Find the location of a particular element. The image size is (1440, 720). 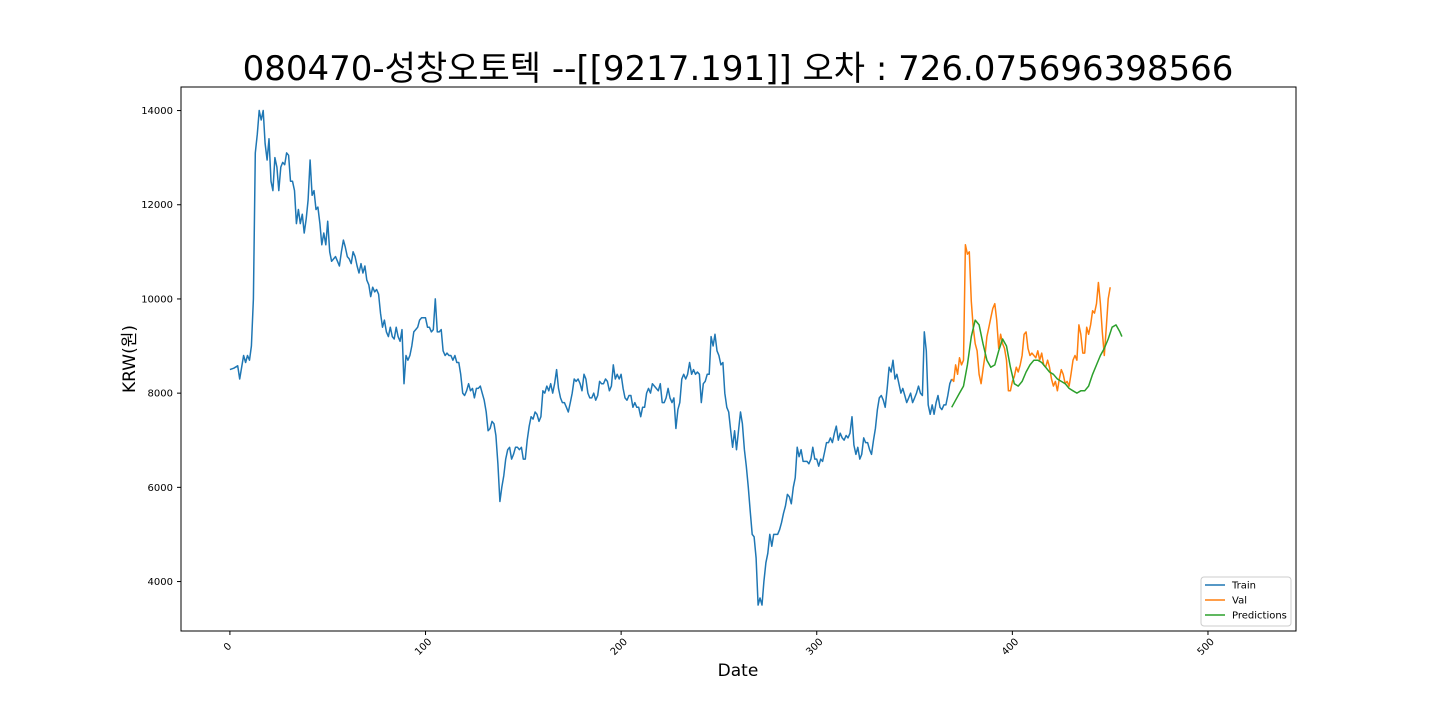

y-tick-label: 8000 is located at coordinates (160, 394).